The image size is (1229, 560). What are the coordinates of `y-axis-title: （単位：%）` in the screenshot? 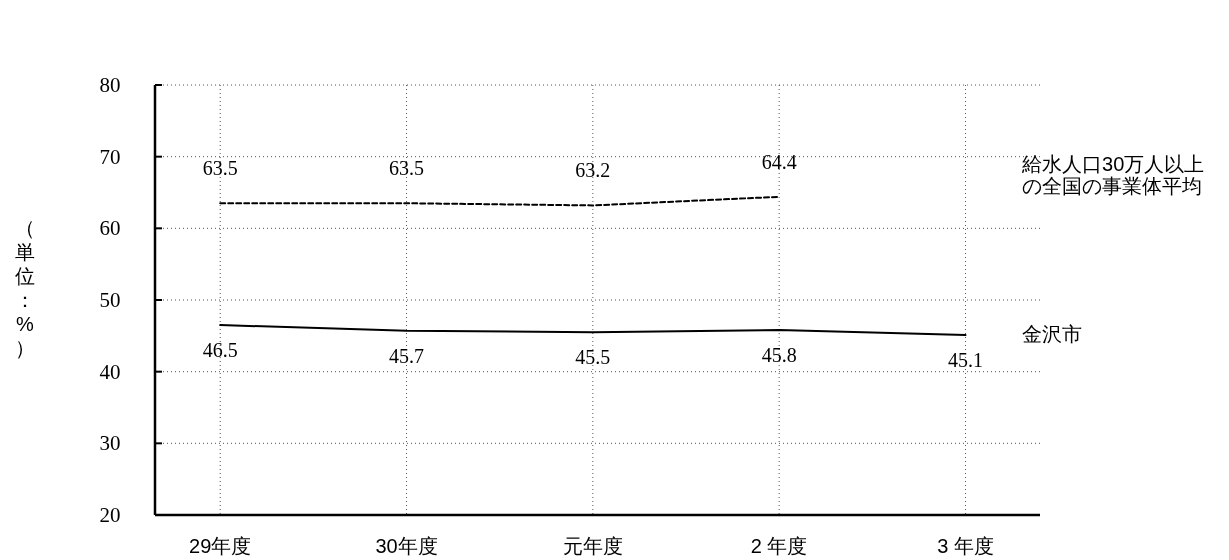 It's located at (25, 288).